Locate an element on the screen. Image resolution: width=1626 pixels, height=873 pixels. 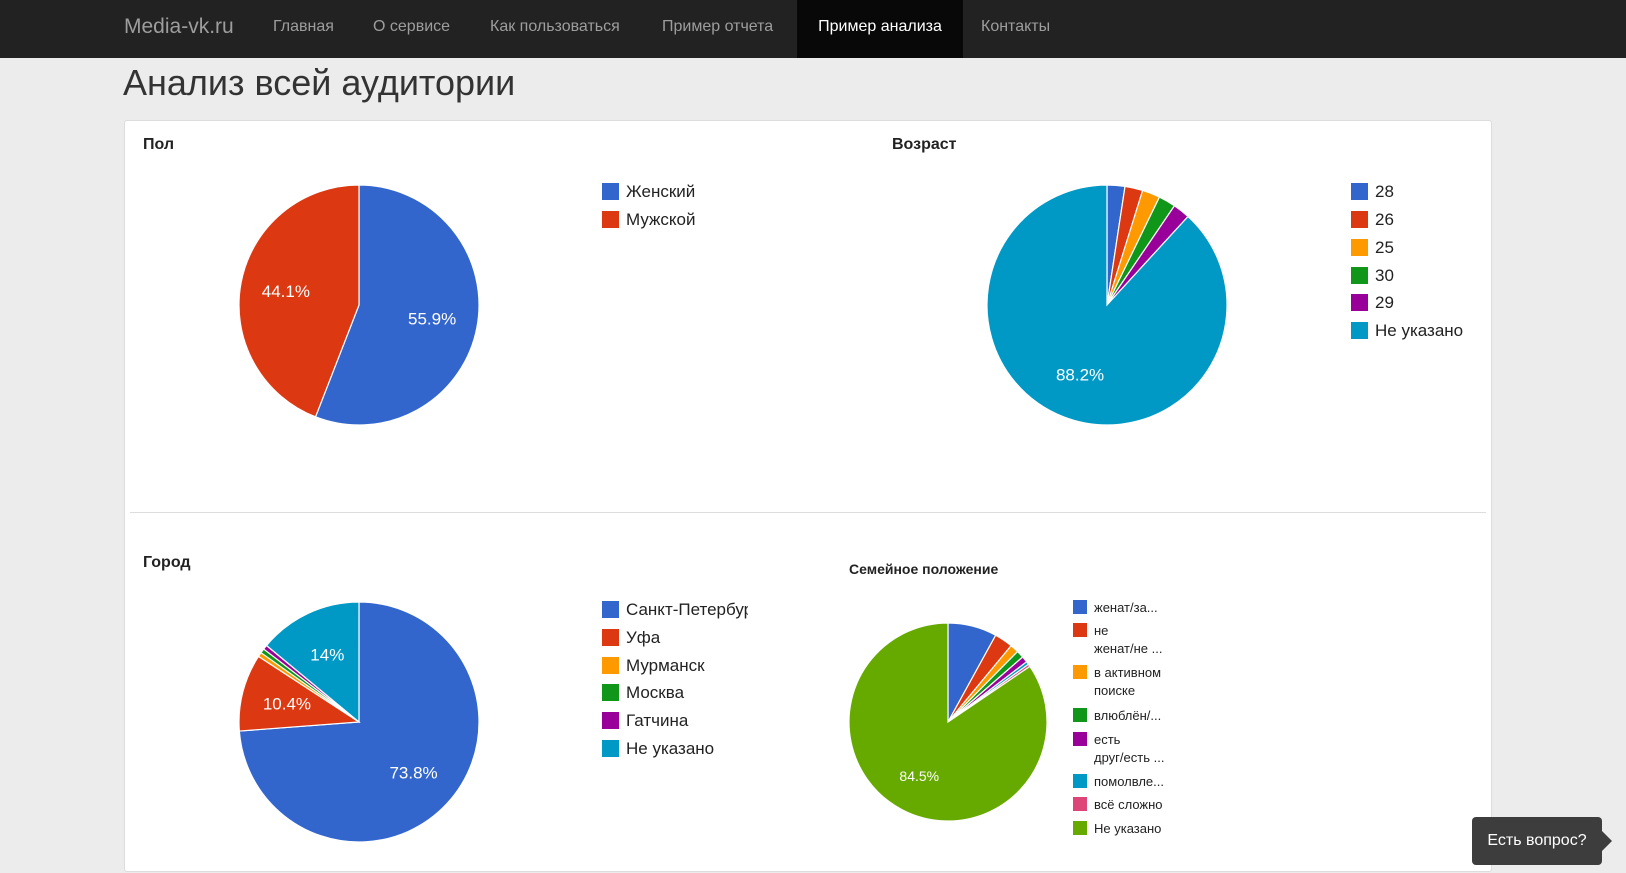
legend-item: 26 is located at coordinates (1372, 219).